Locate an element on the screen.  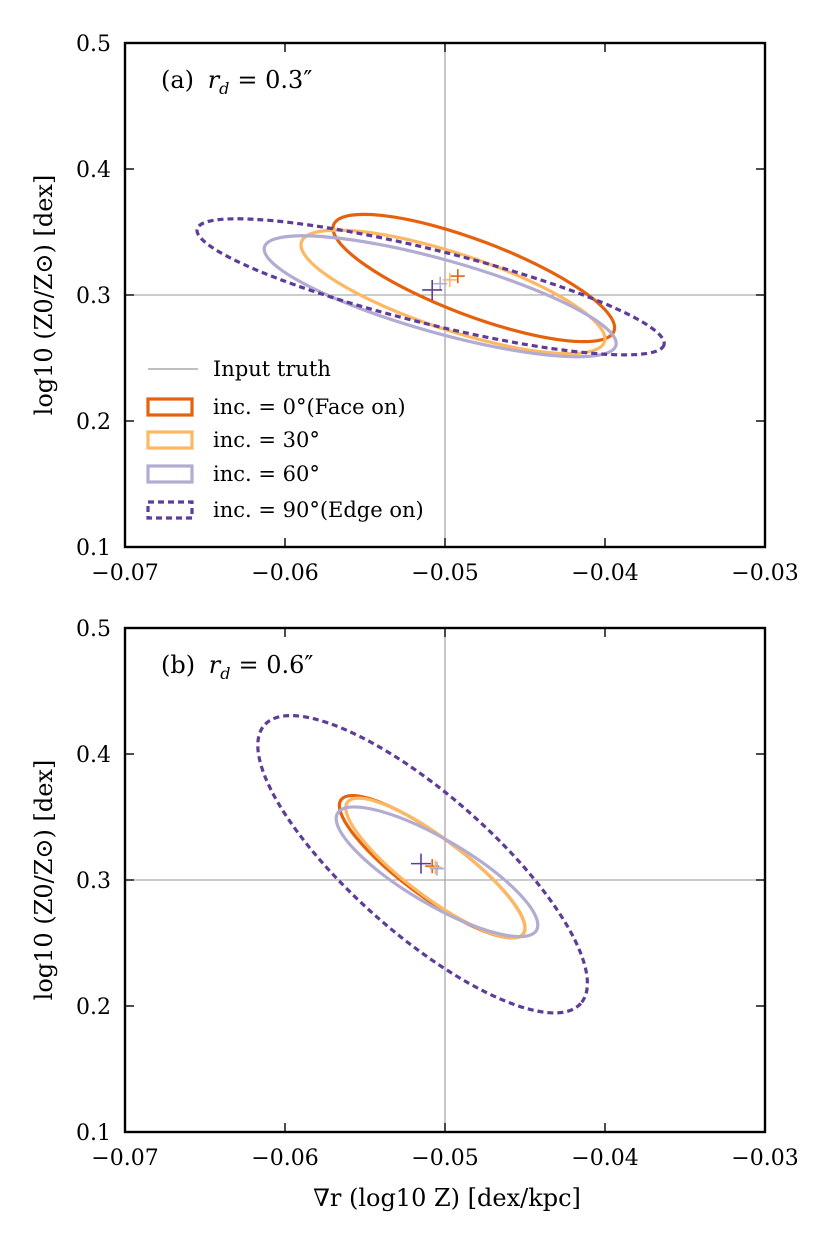
panel-b-ytick-label: 0.2 is located at coordinates (93, 1007).